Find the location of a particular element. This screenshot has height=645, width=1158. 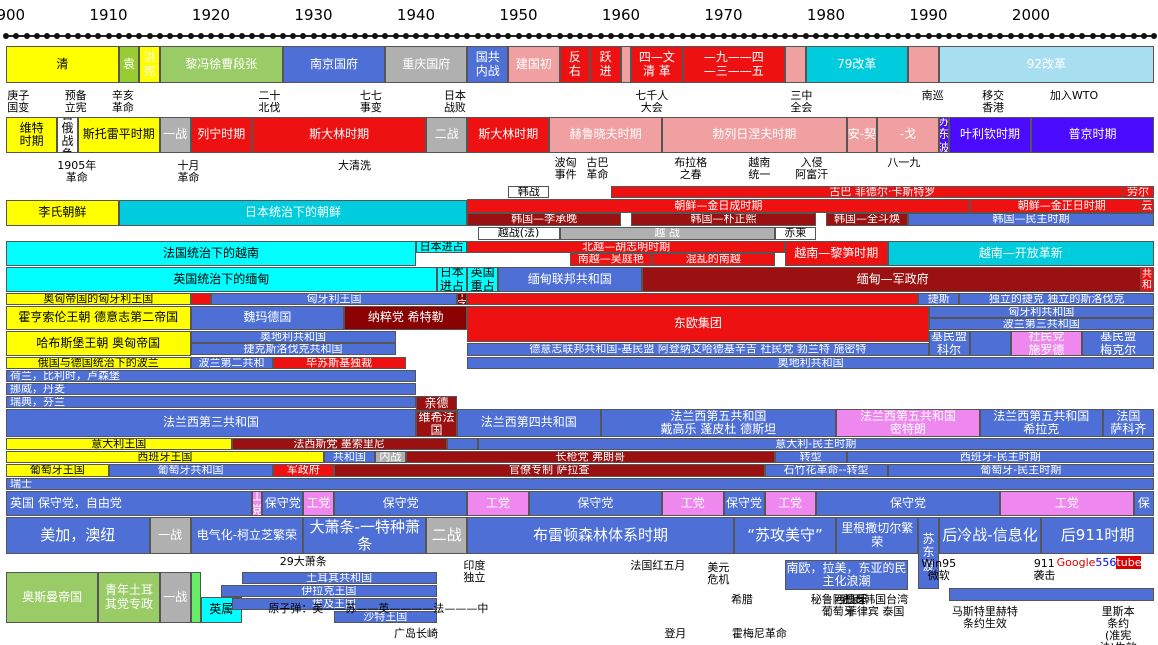

period-bar: 沙特王国 is located at coordinates (385, 617).